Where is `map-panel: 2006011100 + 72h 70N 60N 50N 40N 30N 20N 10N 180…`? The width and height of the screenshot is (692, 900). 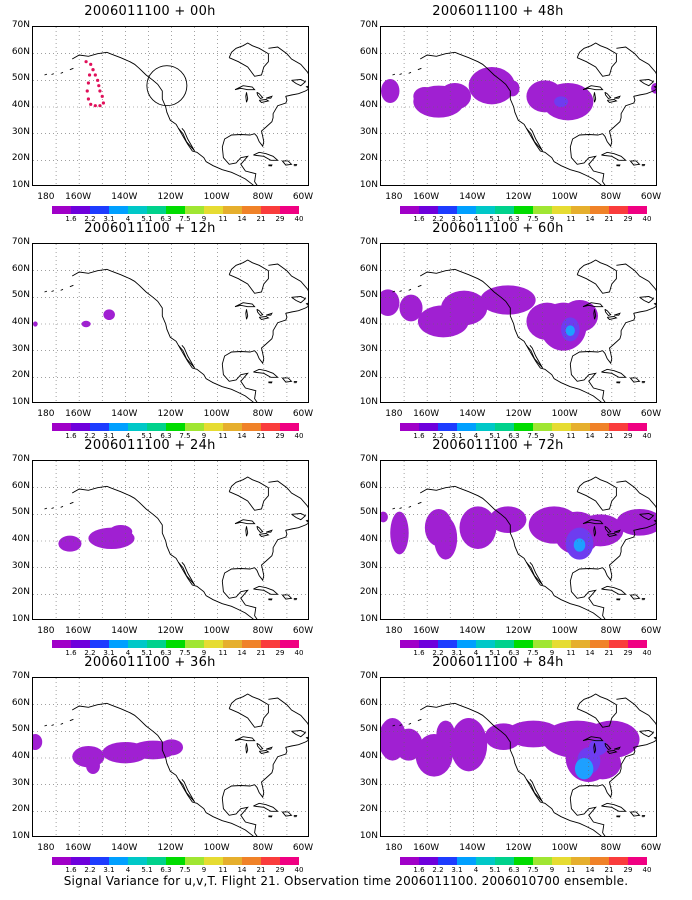 map-panel: 2006011100 + 72h 70N 60N 50N 40N 30N 20N 10N 180… is located at coordinates (513, 550).